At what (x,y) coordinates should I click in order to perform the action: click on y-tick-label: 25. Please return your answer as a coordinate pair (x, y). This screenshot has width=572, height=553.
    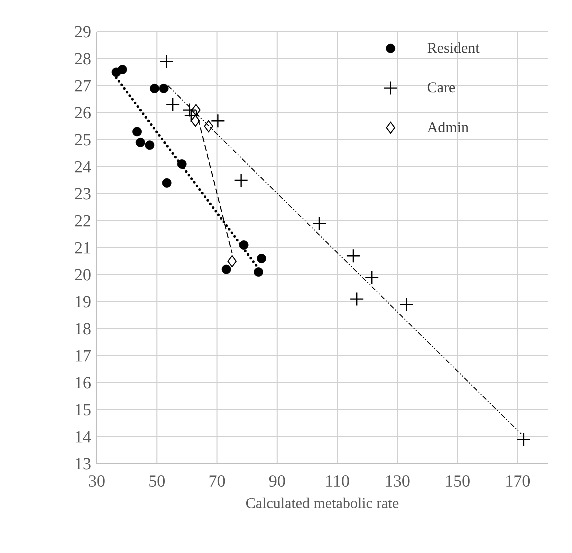
    Looking at the image, I should click on (83, 140).